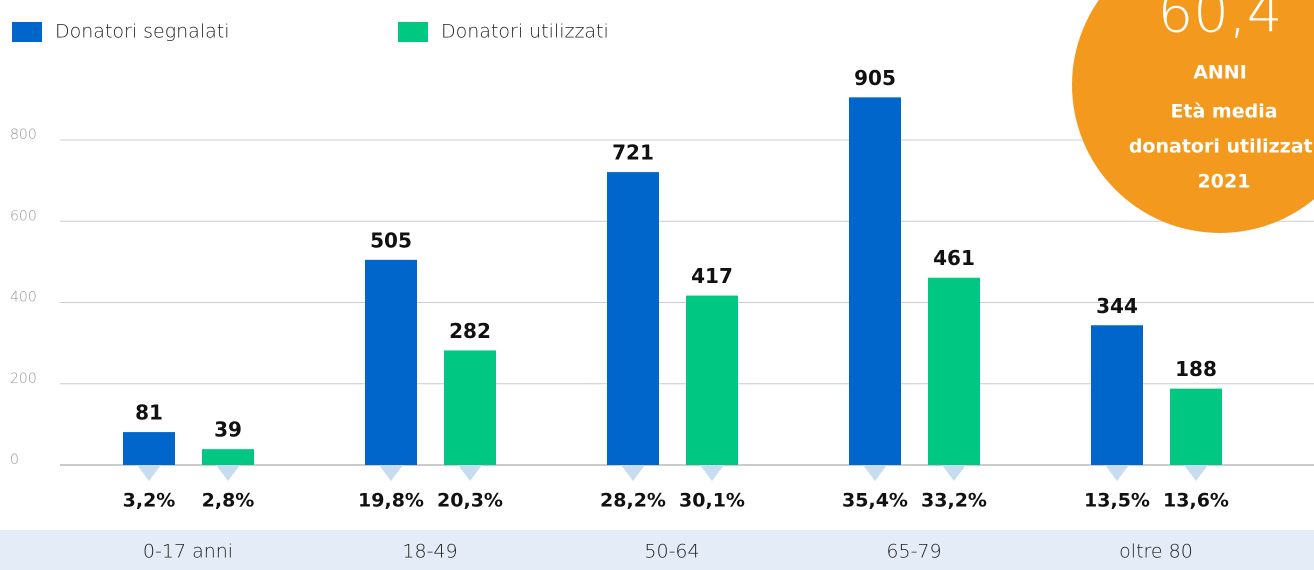  What do you see at coordinates (1156, 552) in the screenshot?
I see `x-tick-label: oltre 80` at bounding box center [1156, 552].